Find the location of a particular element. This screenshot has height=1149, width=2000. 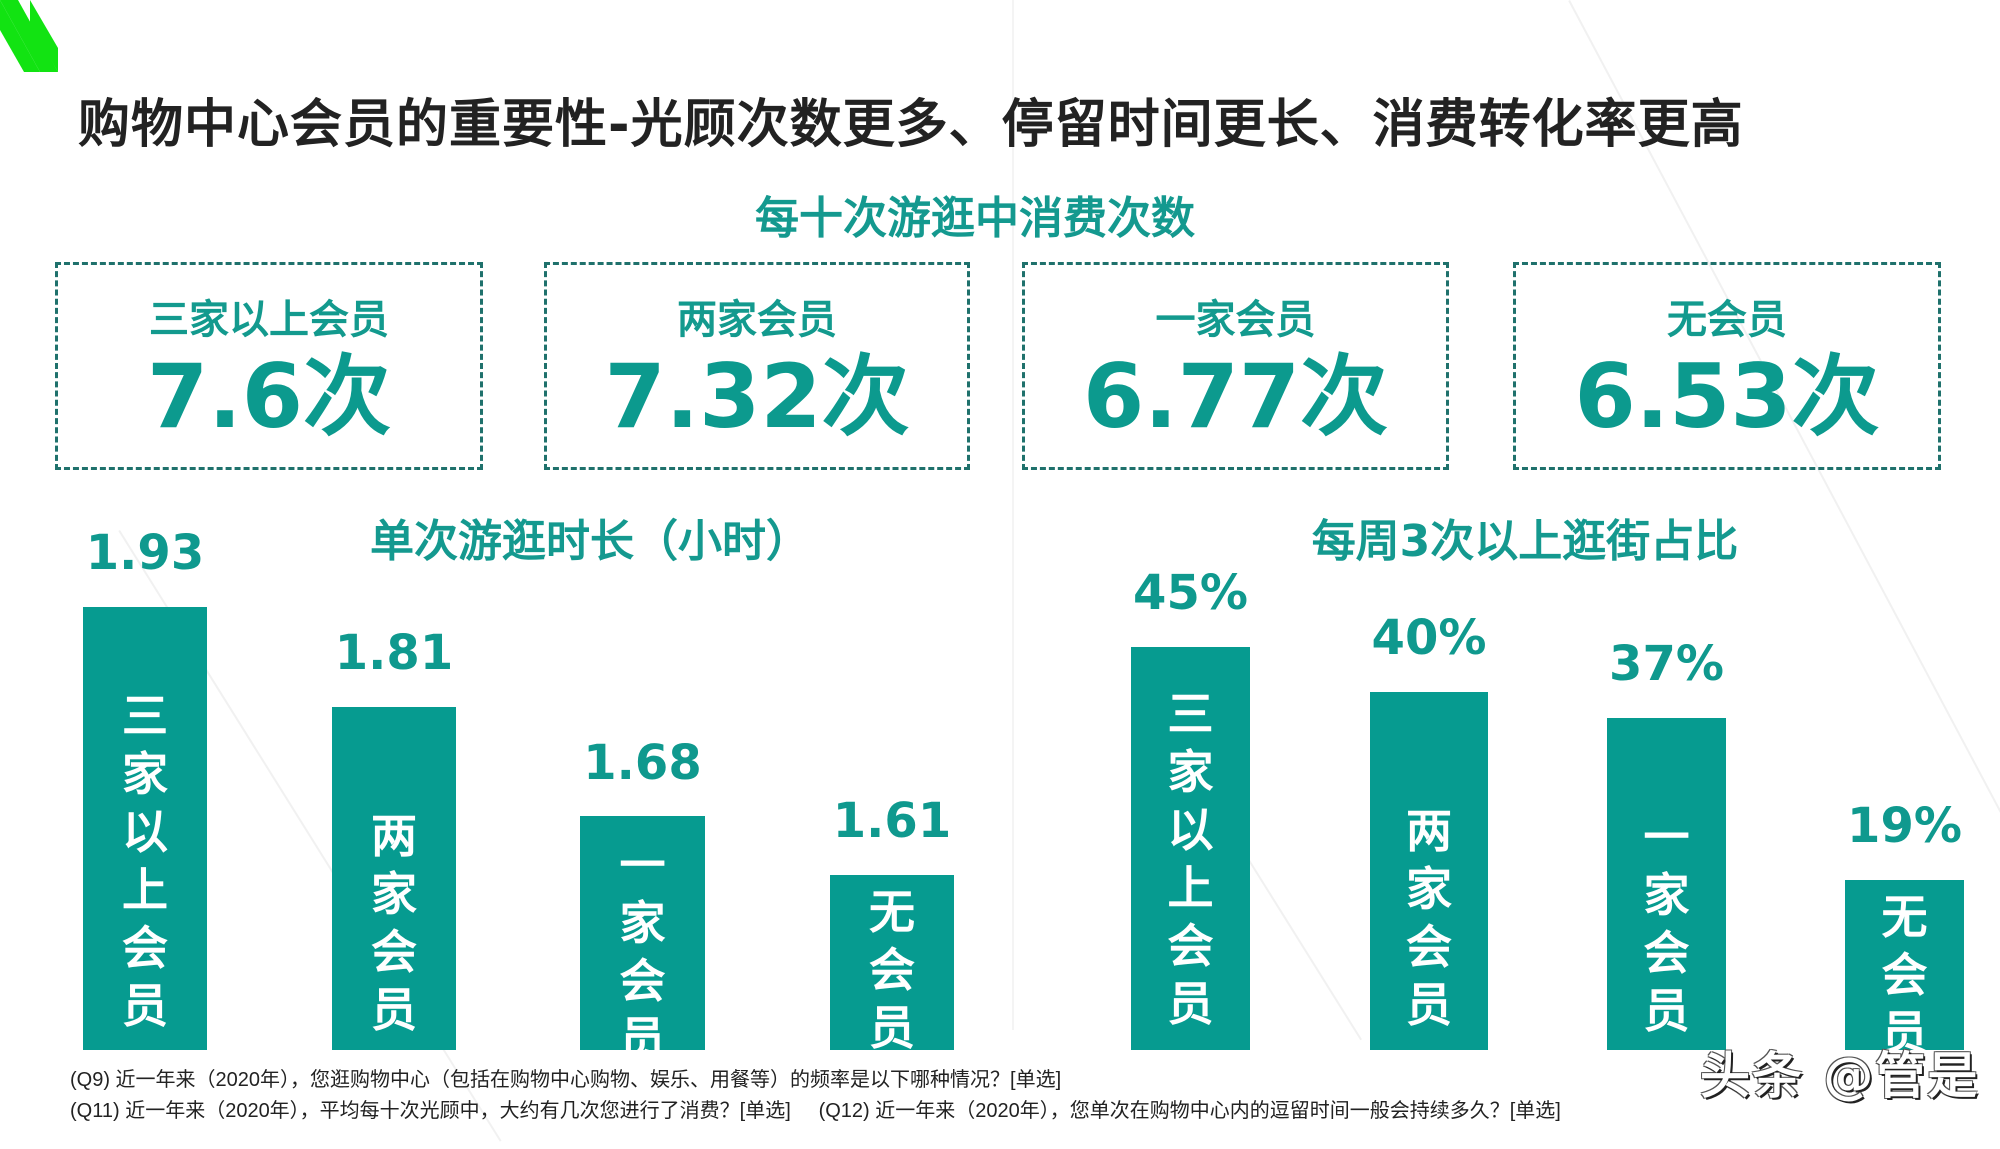

duration-chart-title: 单次游逛时长（小时） is located at coordinates (590, 541).